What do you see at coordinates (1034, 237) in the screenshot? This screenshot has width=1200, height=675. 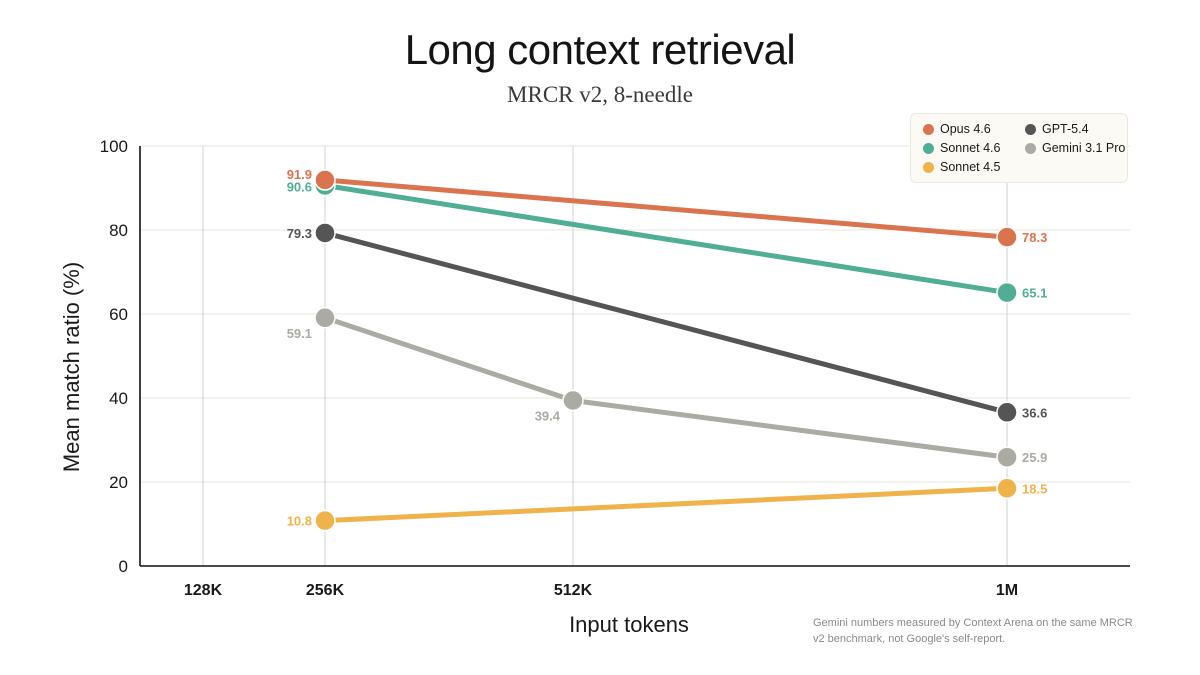 I see `data-label: 78.3` at bounding box center [1034, 237].